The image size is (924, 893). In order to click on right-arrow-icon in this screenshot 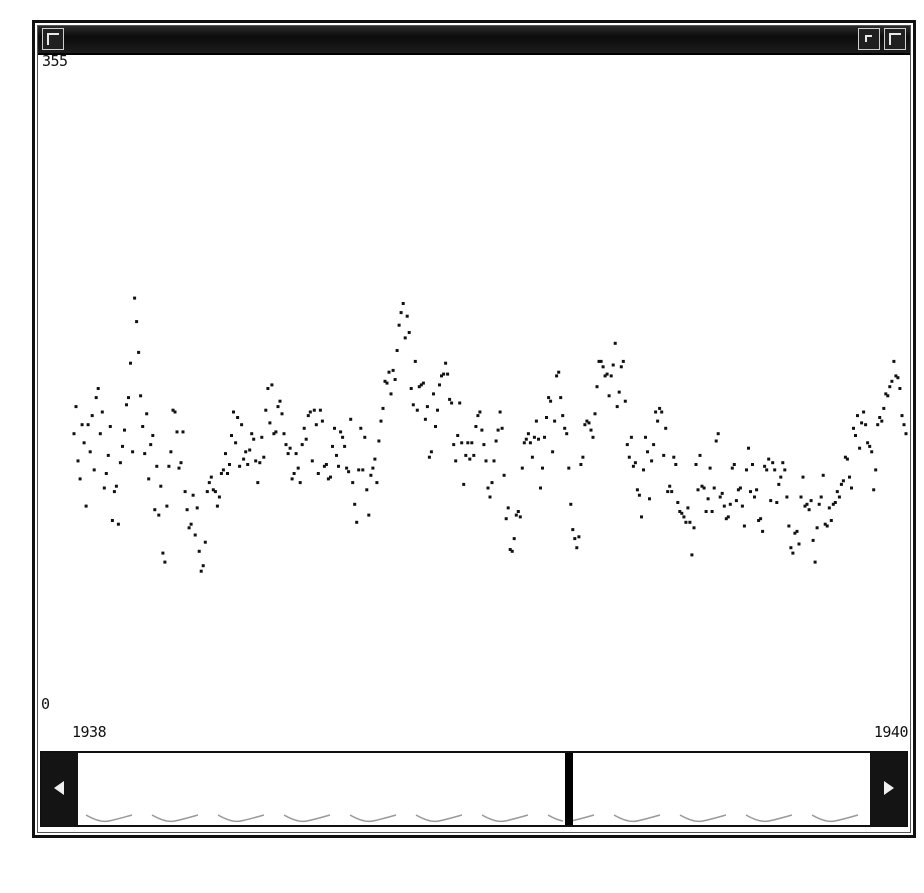, I will do `click(889, 788)`.